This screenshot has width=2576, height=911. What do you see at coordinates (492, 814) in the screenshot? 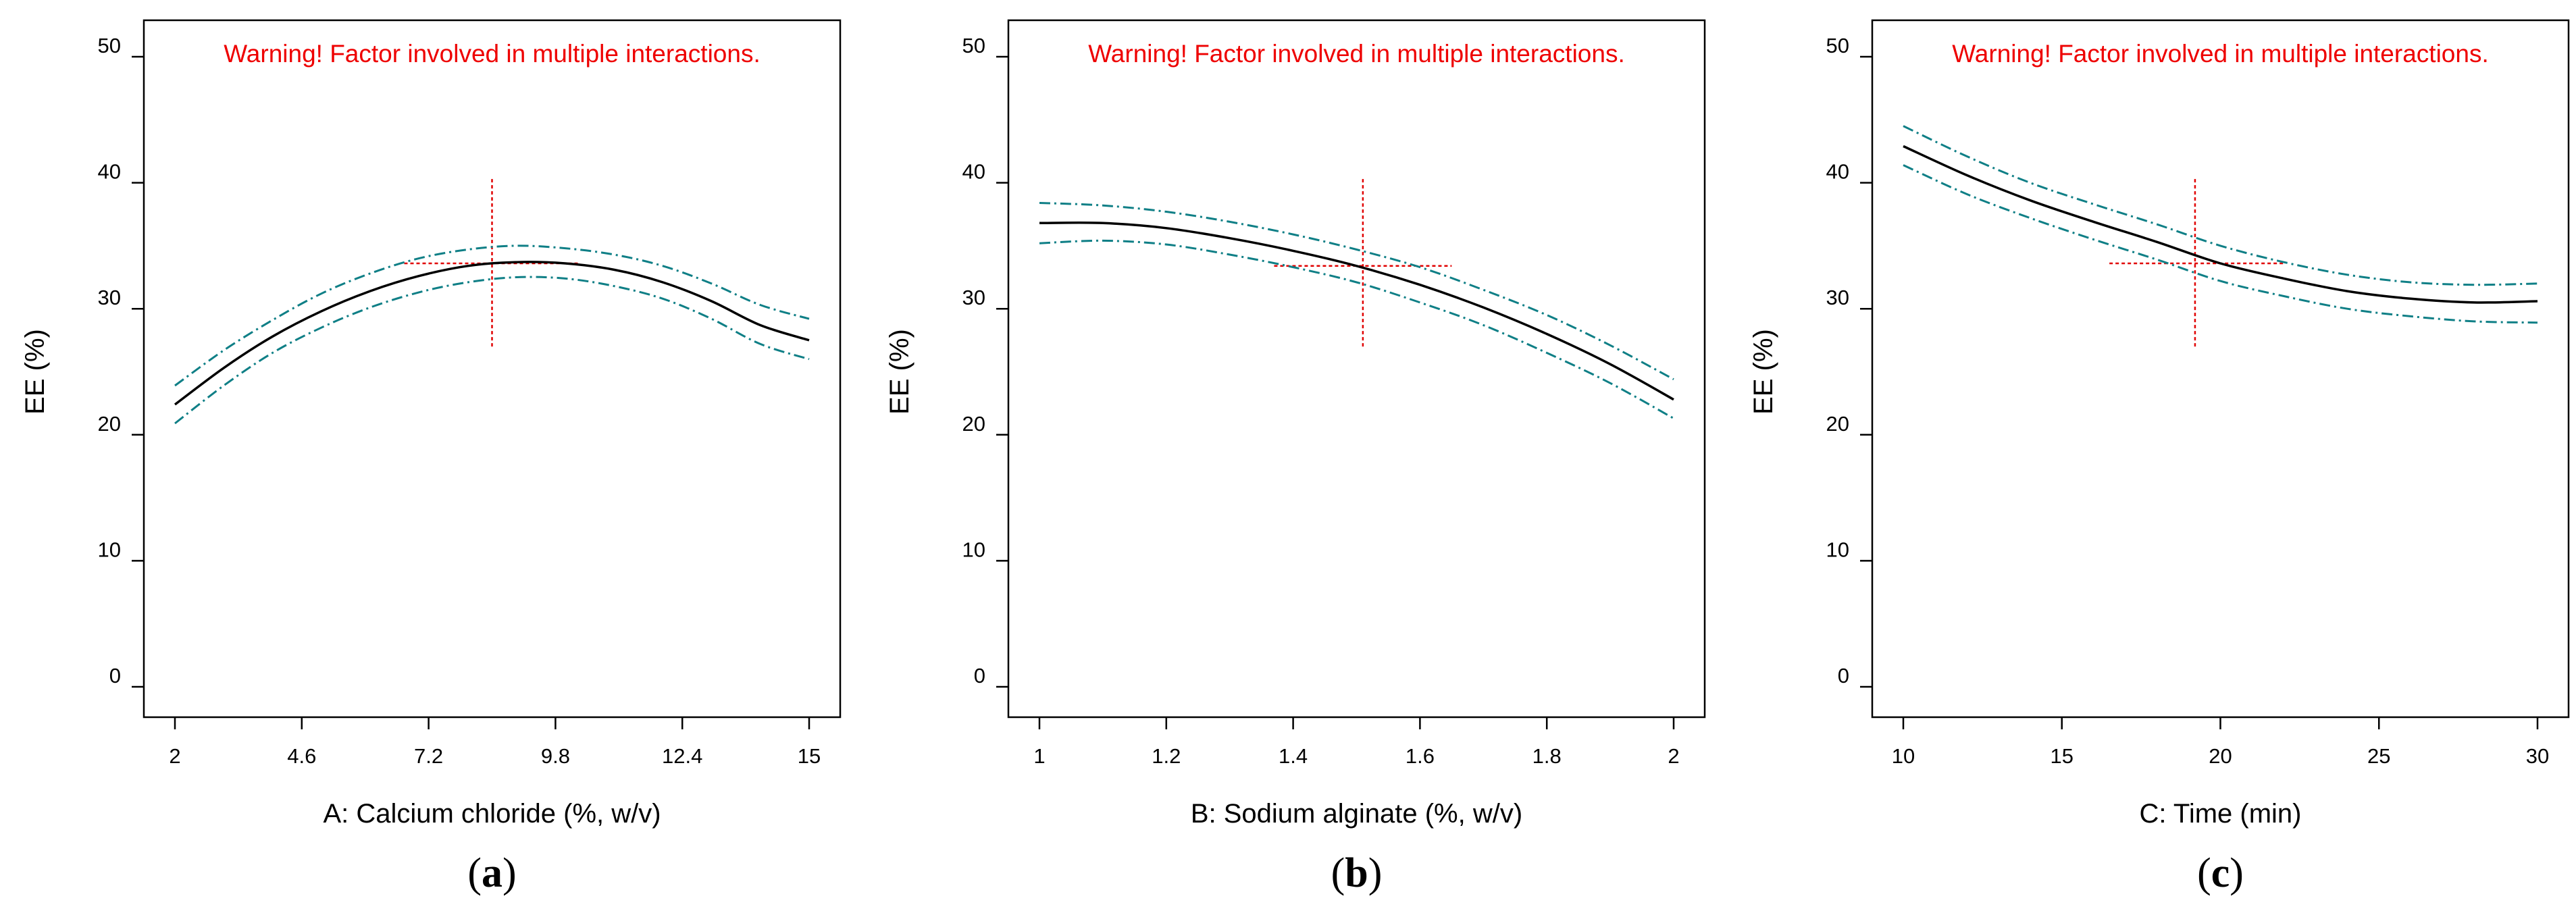
I see `x-axis-label: A: Calcium chloride (%, w/v)` at bounding box center [492, 814].